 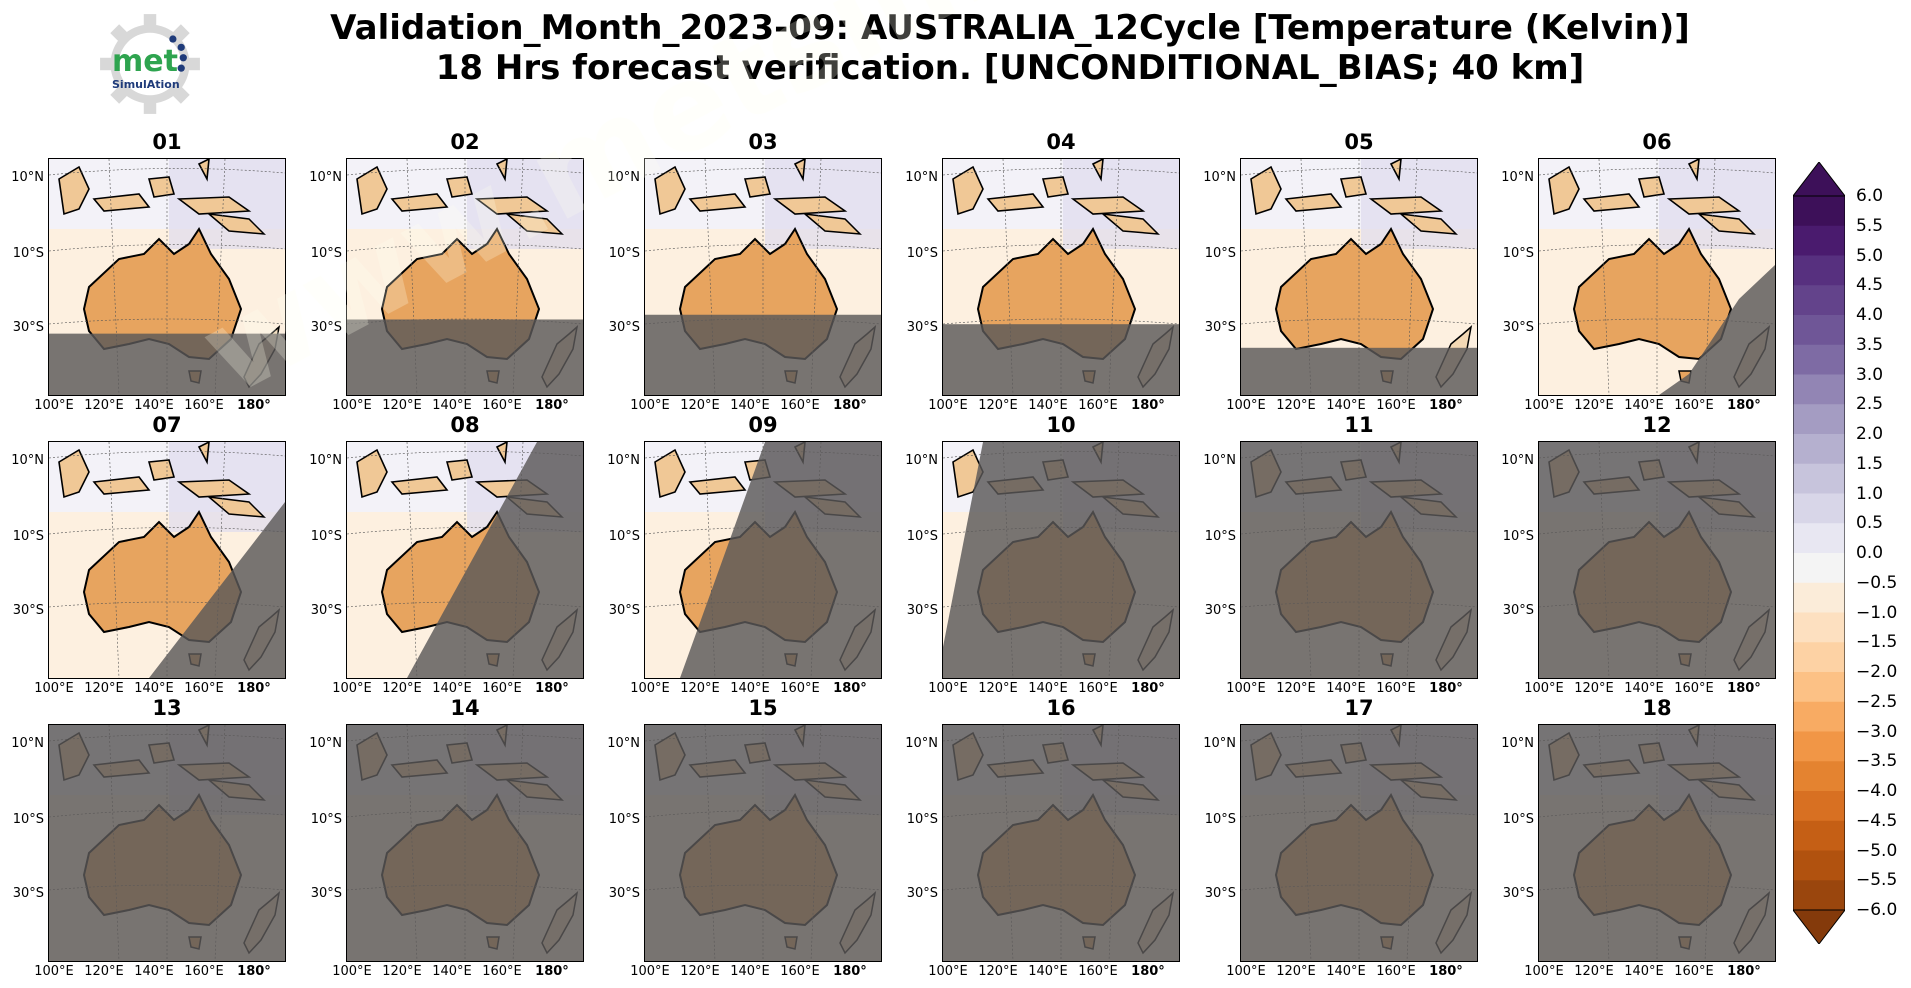 I want to click on panel-title: 07, so click(x=167, y=425).